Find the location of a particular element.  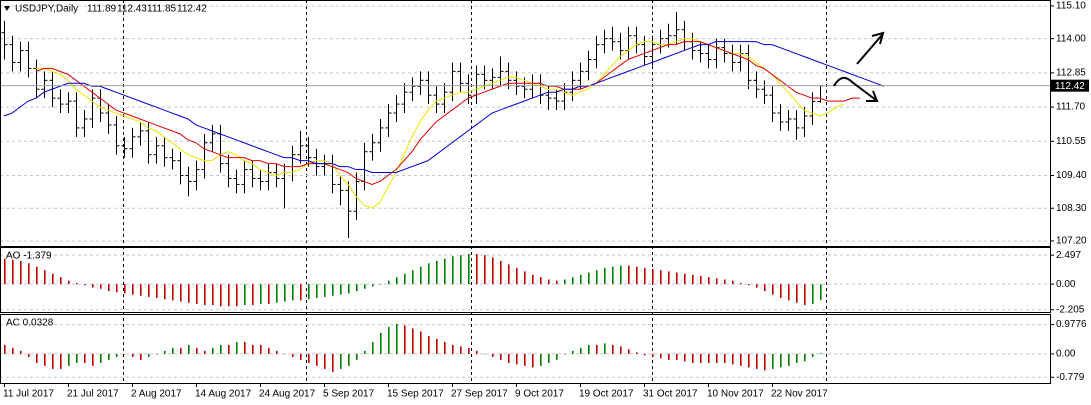

arrow-down is located at coordinates (855, 88).